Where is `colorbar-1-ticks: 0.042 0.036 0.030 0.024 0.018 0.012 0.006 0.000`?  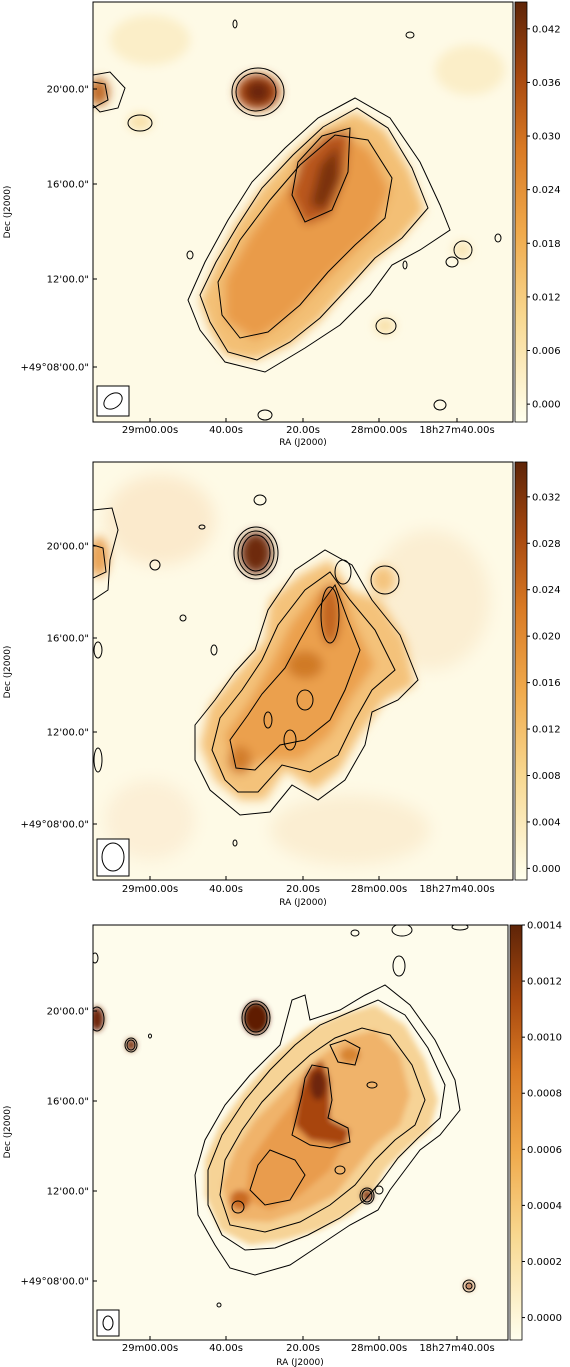 colorbar-1-ticks: 0.042 0.036 0.030 0.024 0.018 0.012 0.006 0.000 is located at coordinates (544, 217).